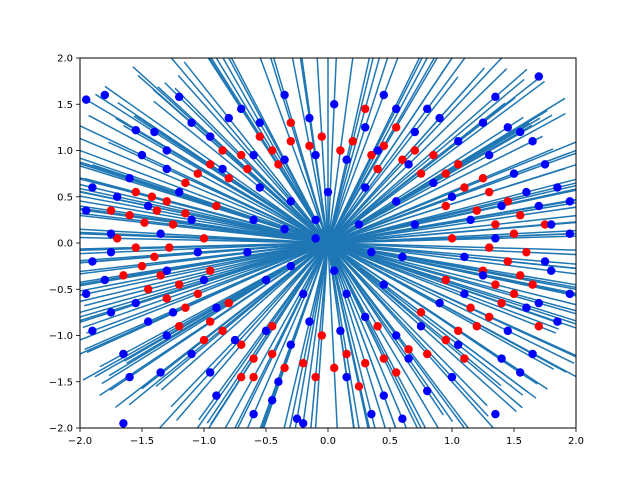 Image resolution: width=640 pixels, height=480 pixels. What do you see at coordinates (576, 441) in the screenshot?
I see `x-tick-label: 2.0` at bounding box center [576, 441].